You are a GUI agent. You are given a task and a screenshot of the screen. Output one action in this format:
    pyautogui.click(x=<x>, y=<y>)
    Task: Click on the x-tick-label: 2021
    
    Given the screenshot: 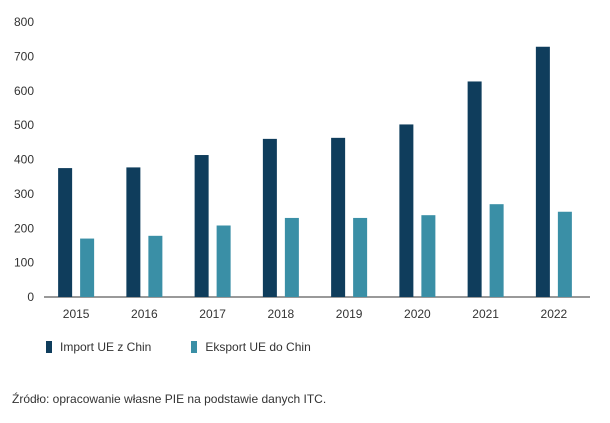 What is the action you would take?
    pyautogui.click(x=485, y=314)
    